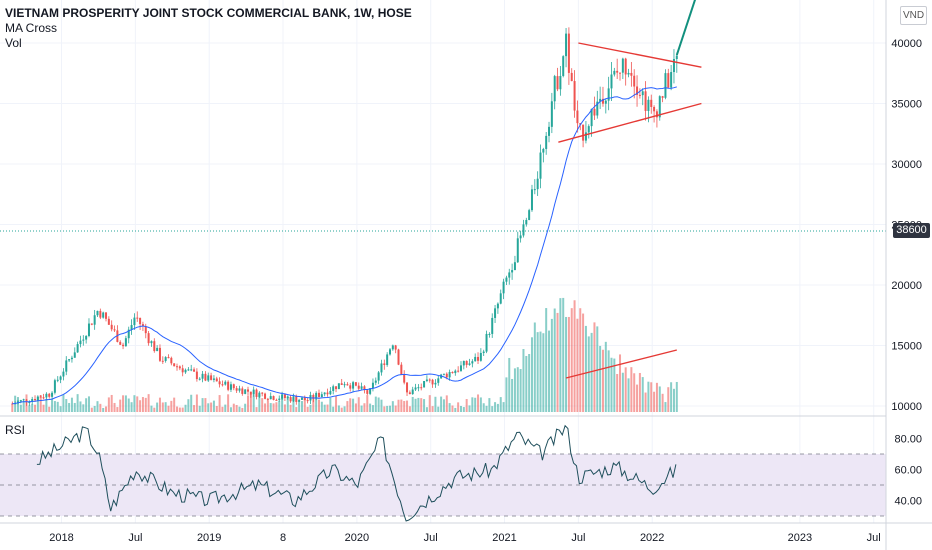 The height and width of the screenshot is (550, 932). What do you see at coordinates (578, 538) in the screenshot?
I see `time-tick-label: Jul` at bounding box center [578, 538].